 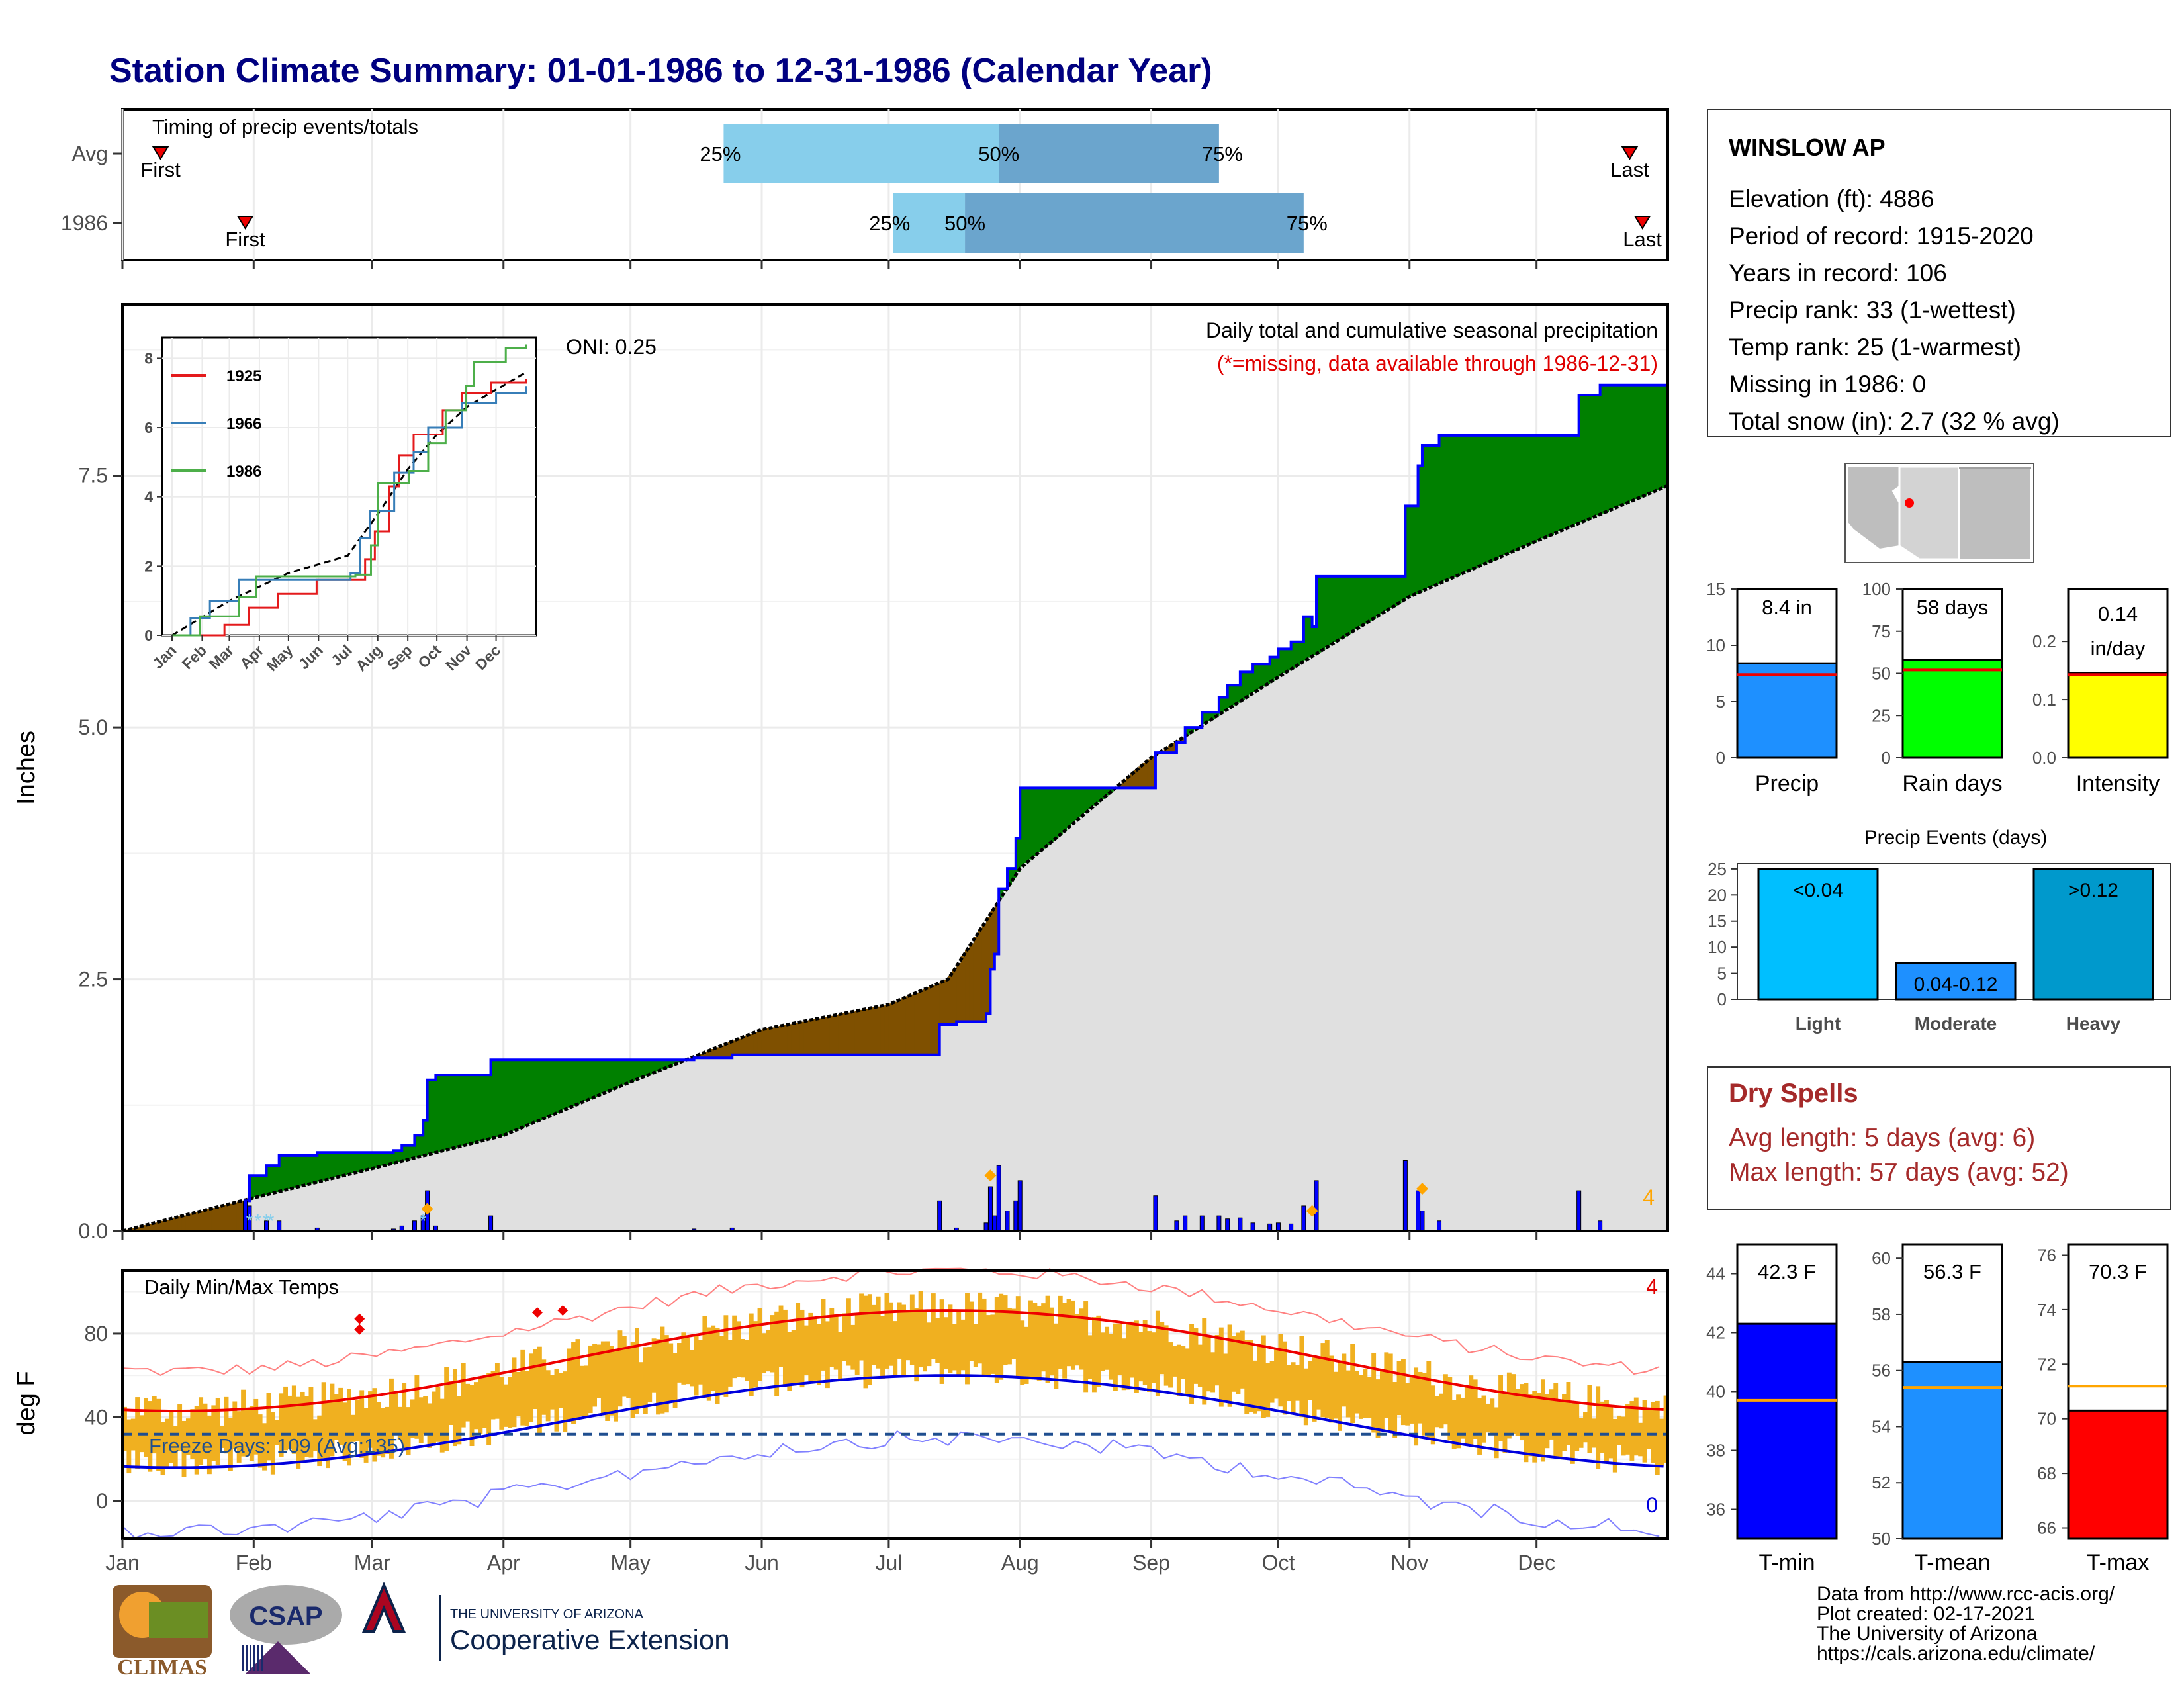 What do you see at coordinates (277, 1445) in the screenshot?
I see `freeze-days-label: Freeze Days: 109 (Avg:135)` at bounding box center [277, 1445].